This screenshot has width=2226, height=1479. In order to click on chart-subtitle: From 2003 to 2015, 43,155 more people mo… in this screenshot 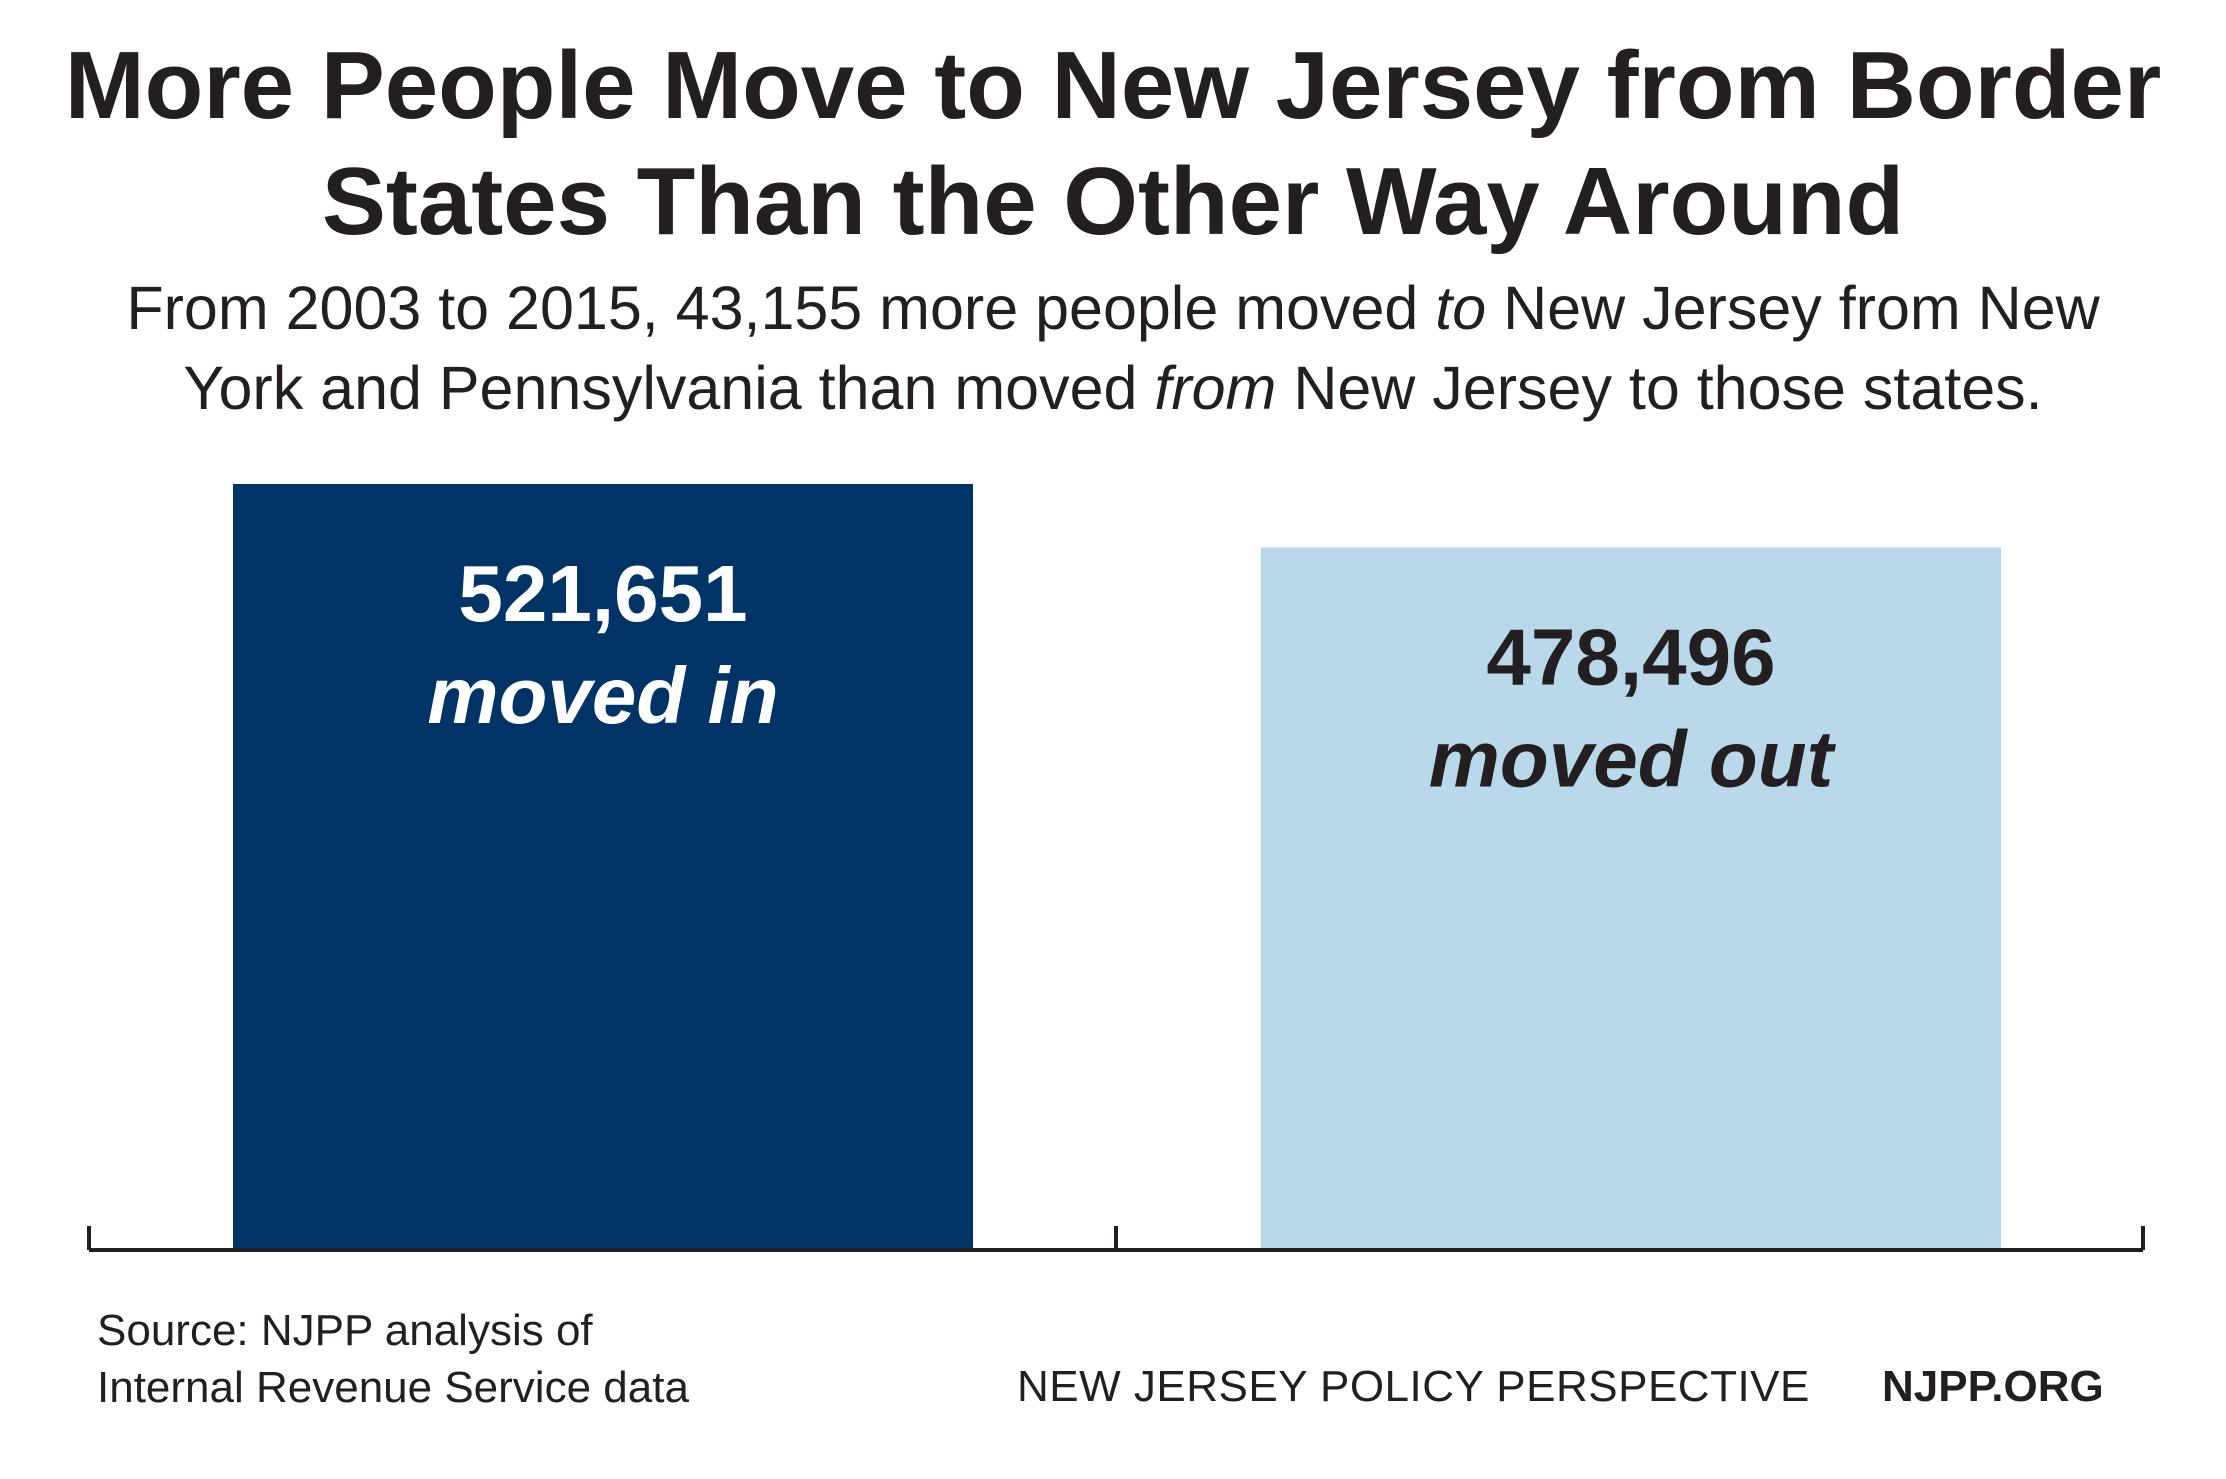, I will do `click(1113, 348)`.